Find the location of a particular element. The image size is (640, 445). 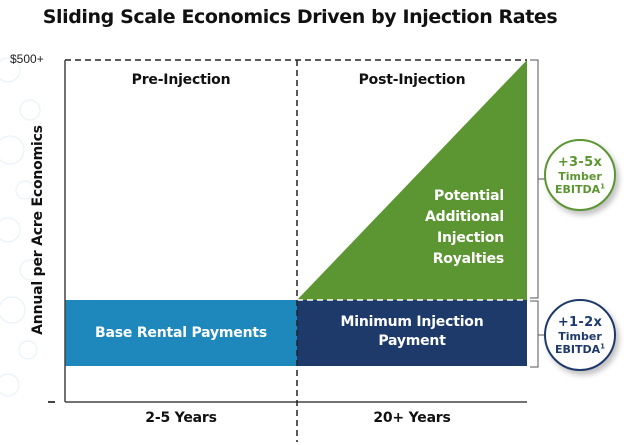

y-axis-label: Annual per Acre Economics is located at coordinates (38, 230).